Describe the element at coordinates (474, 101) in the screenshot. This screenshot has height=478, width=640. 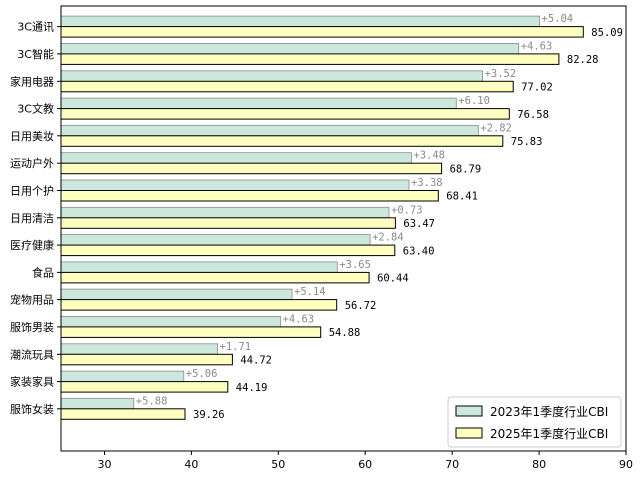
I see `diff-label: +6.10` at that location.